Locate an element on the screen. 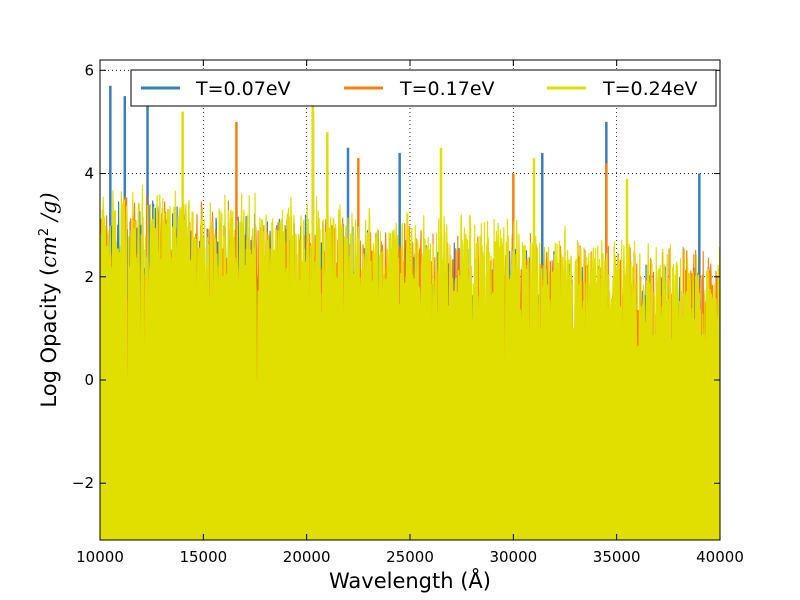  x-tick-label: 15000 is located at coordinates (203, 557).